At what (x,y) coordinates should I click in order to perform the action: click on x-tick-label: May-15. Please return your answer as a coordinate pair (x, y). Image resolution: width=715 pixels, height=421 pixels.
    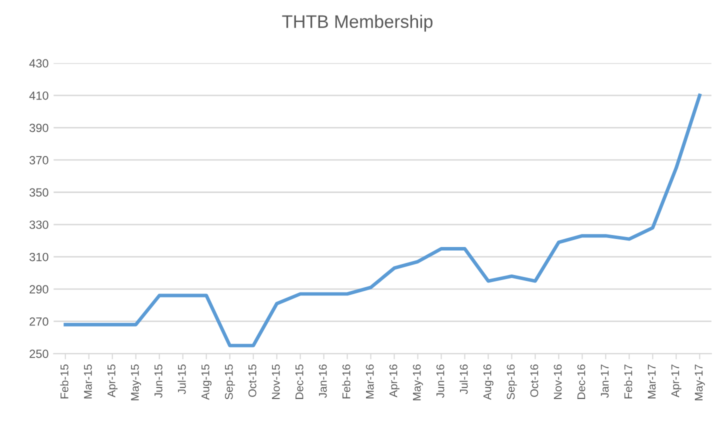
    Looking at the image, I should click on (136, 382).